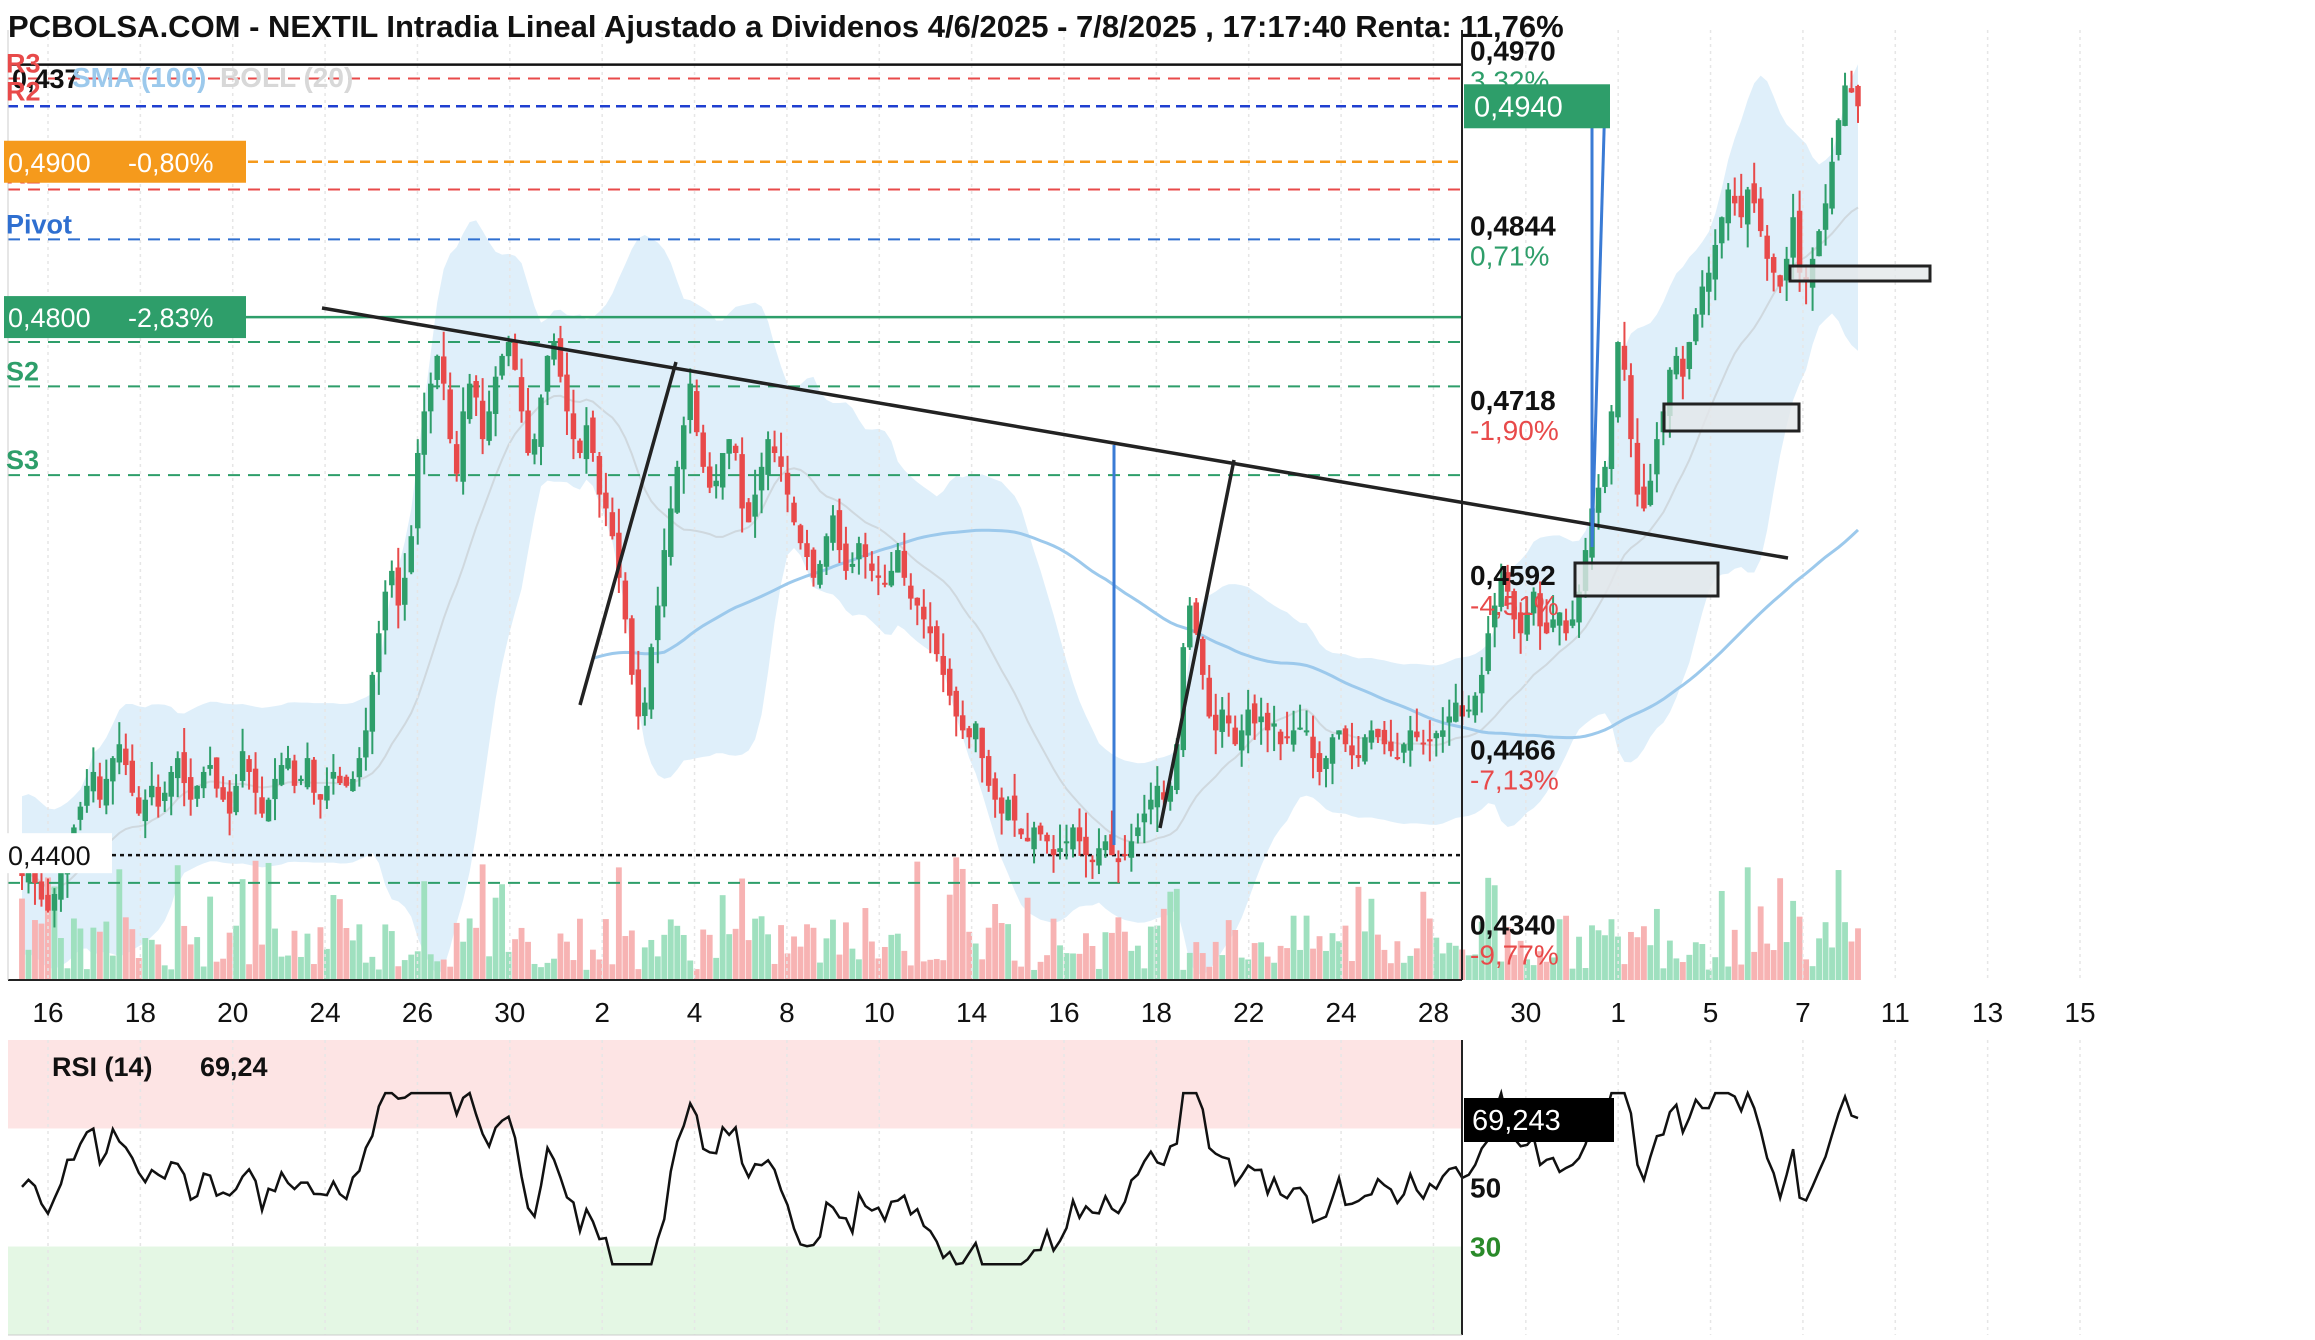 This screenshot has width=2315, height=1340. I want to click on sma-100-line, so click(1226, 634).